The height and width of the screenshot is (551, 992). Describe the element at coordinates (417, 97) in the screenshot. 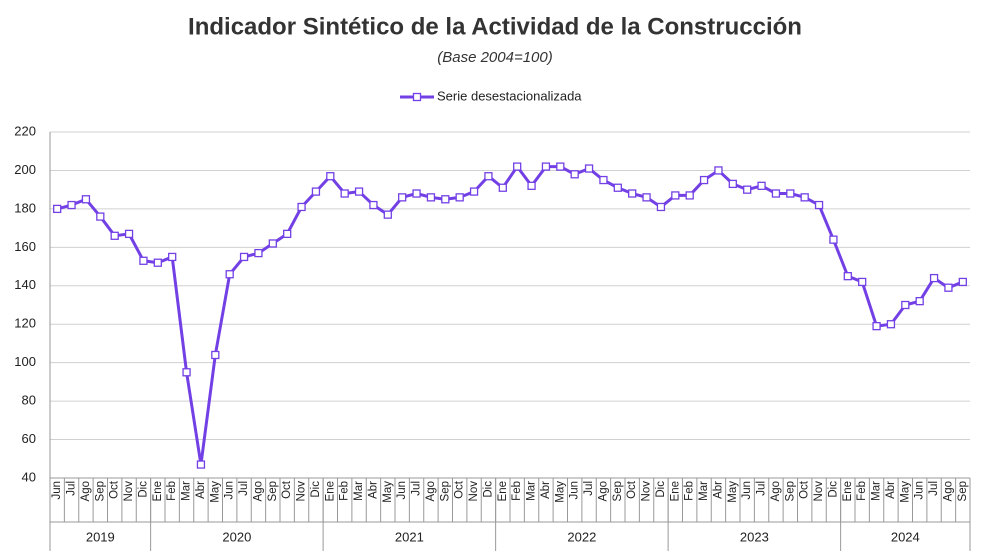

I see `legend-marker` at that location.